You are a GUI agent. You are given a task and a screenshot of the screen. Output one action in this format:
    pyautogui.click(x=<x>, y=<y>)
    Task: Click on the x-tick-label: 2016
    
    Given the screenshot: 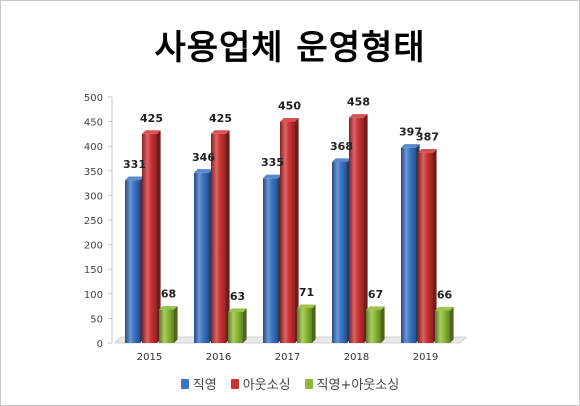 What is the action you would take?
    pyautogui.click(x=218, y=357)
    